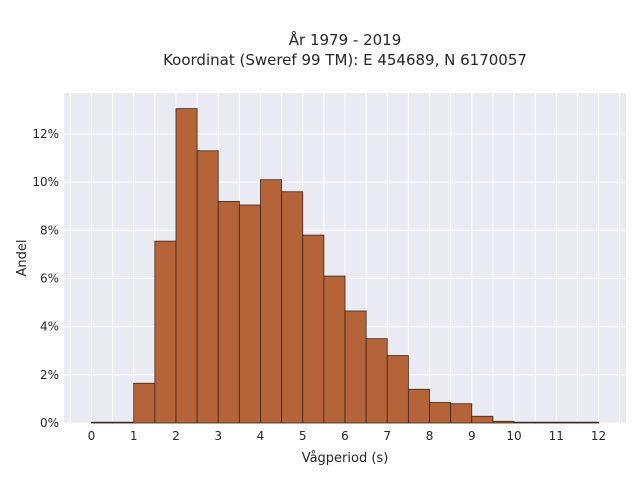  I want to click on y-axis-label: Andel, so click(22, 258).